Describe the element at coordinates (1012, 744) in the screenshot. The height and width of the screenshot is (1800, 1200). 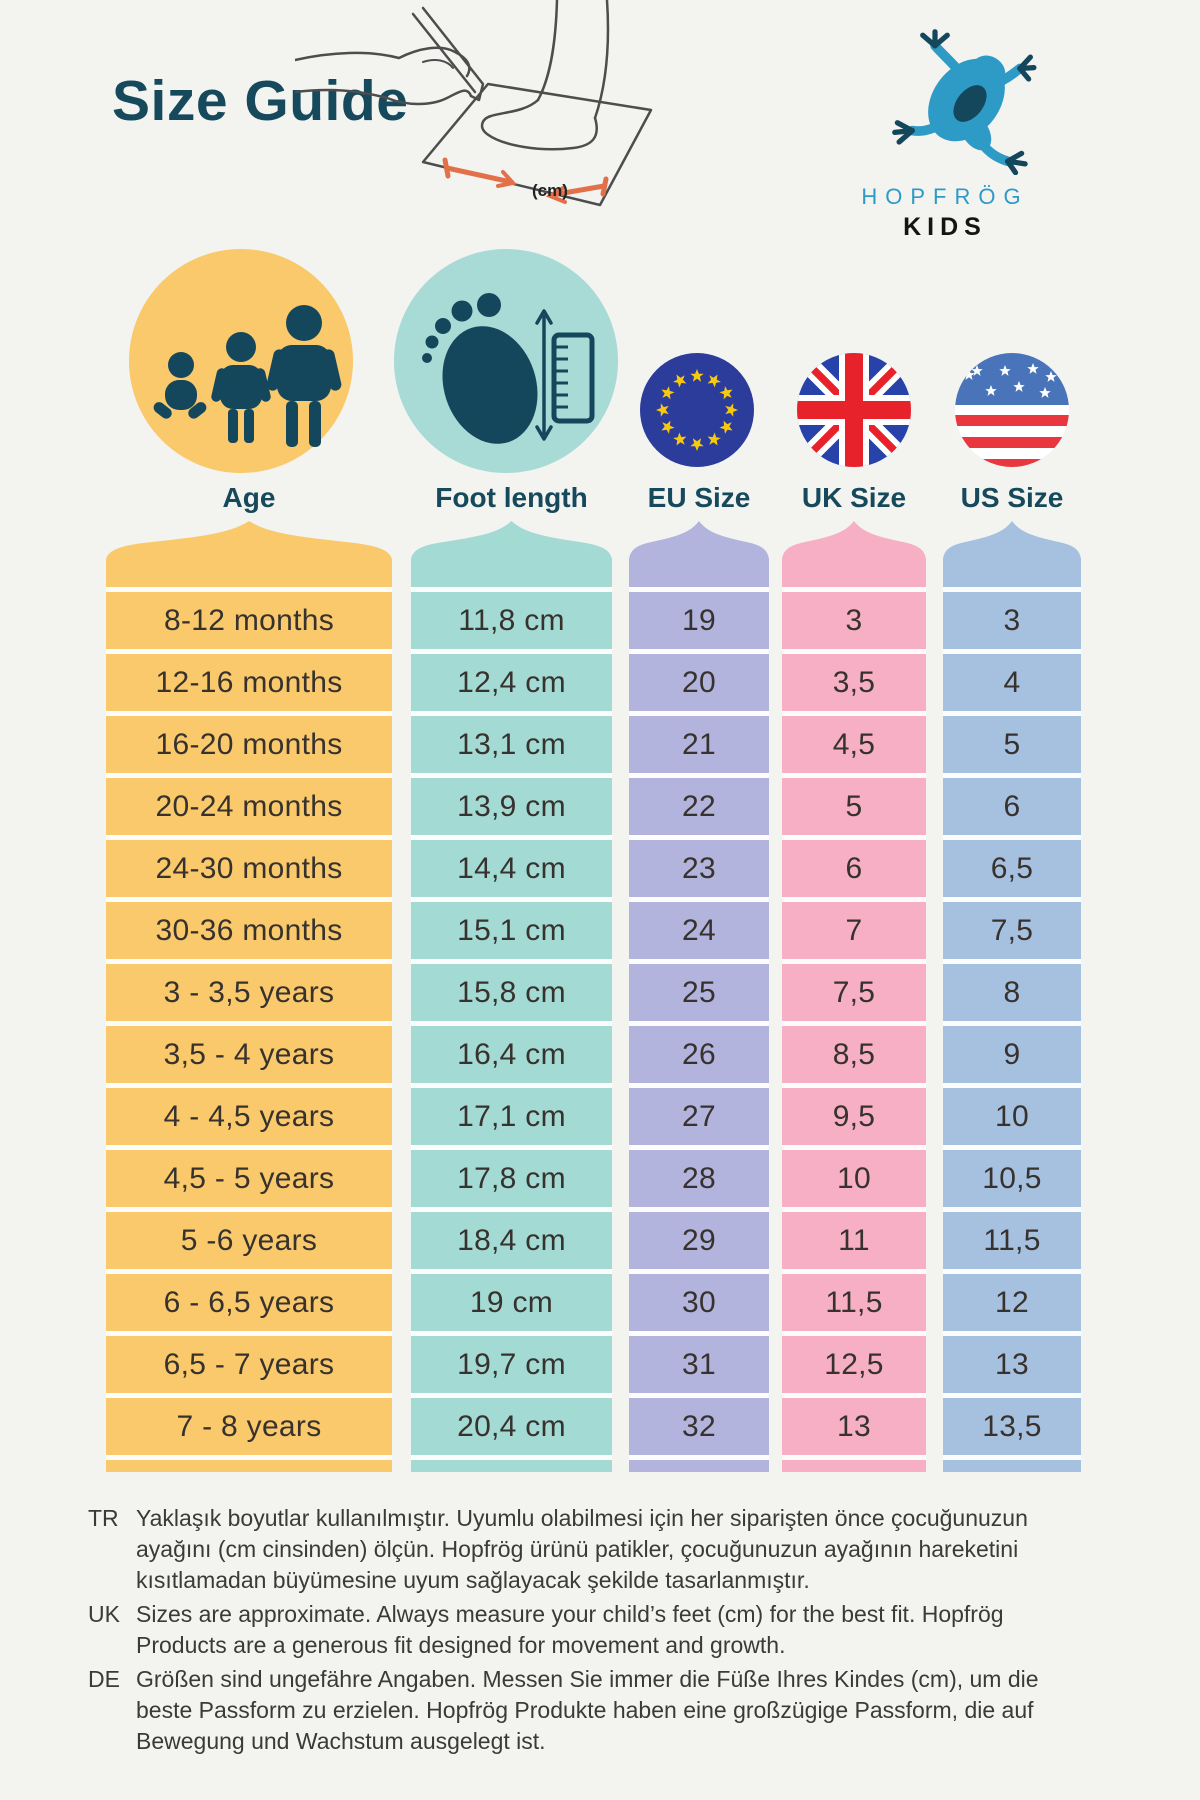
I see `table-cell-us-2: 5` at that location.